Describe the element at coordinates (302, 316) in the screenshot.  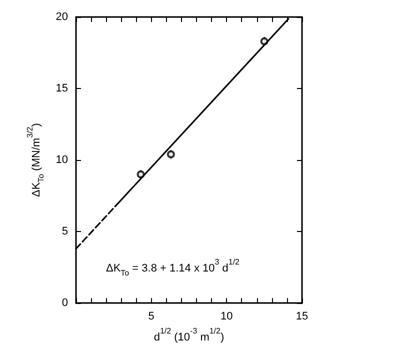
I see `x-tick-label: 15` at that location.